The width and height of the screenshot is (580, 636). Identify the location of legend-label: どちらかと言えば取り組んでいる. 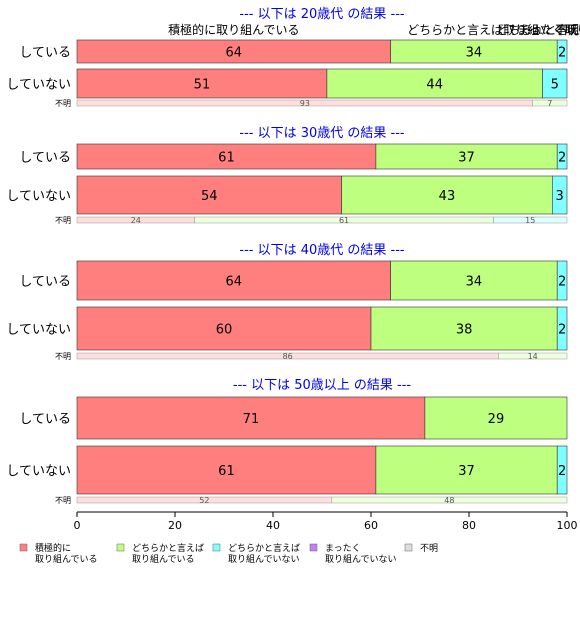
(168, 553).